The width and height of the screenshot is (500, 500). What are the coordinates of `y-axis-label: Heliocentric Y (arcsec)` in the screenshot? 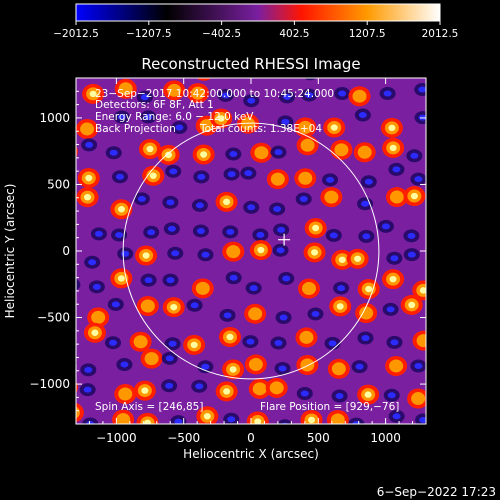 It's located at (10, 251).